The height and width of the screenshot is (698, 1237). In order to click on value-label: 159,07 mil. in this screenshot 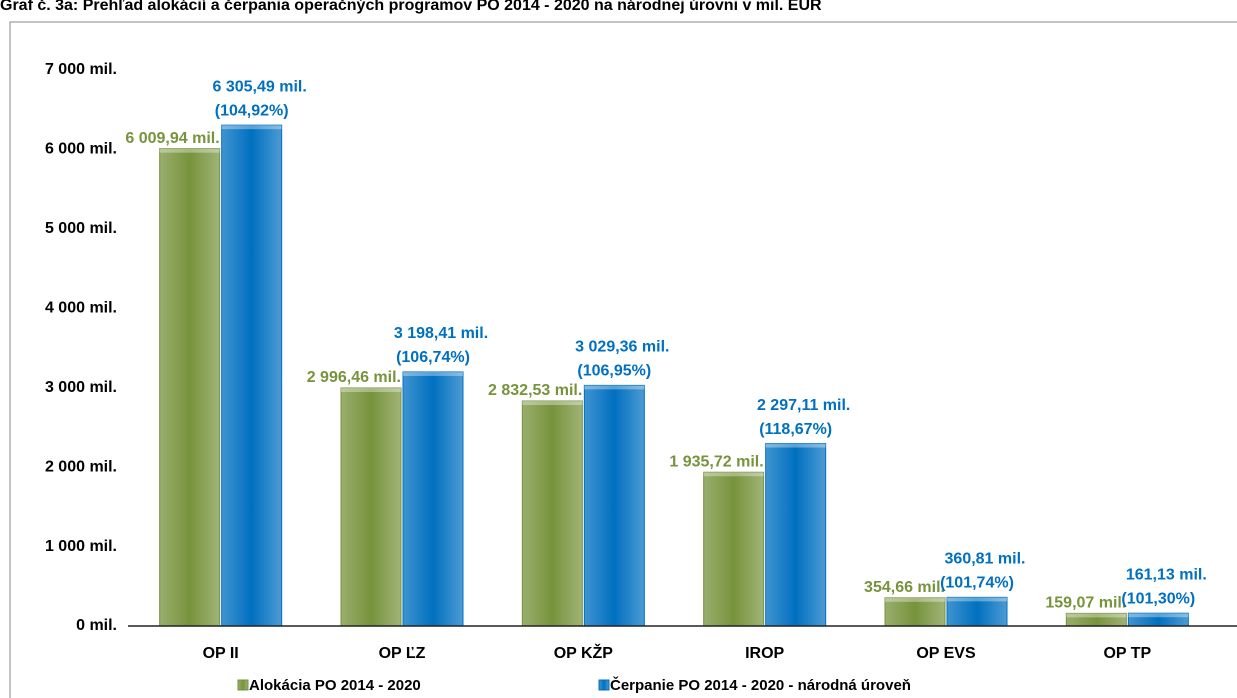, I will do `click(1085, 603)`.